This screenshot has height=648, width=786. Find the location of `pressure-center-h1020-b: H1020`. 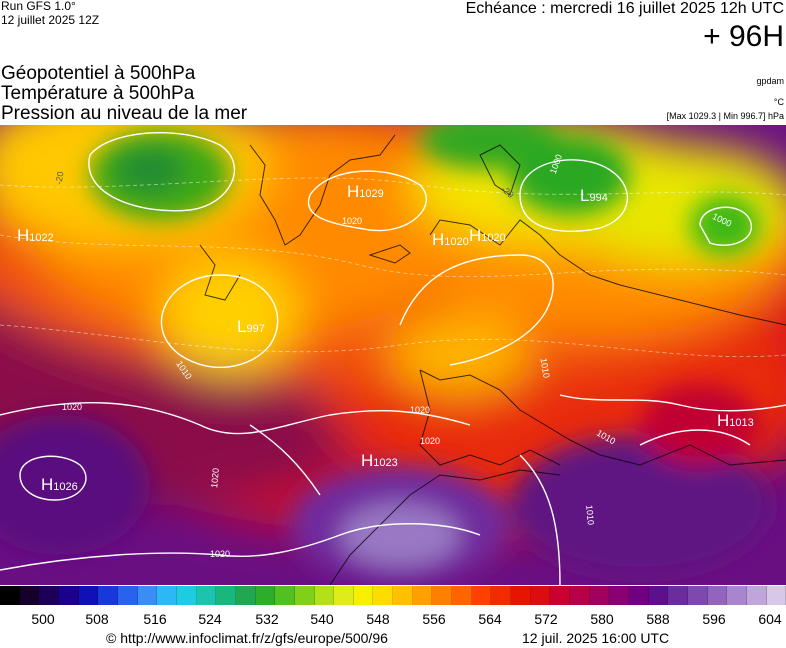

pressure-center-h1020-b: H1020 is located at coordinates (487, 235).